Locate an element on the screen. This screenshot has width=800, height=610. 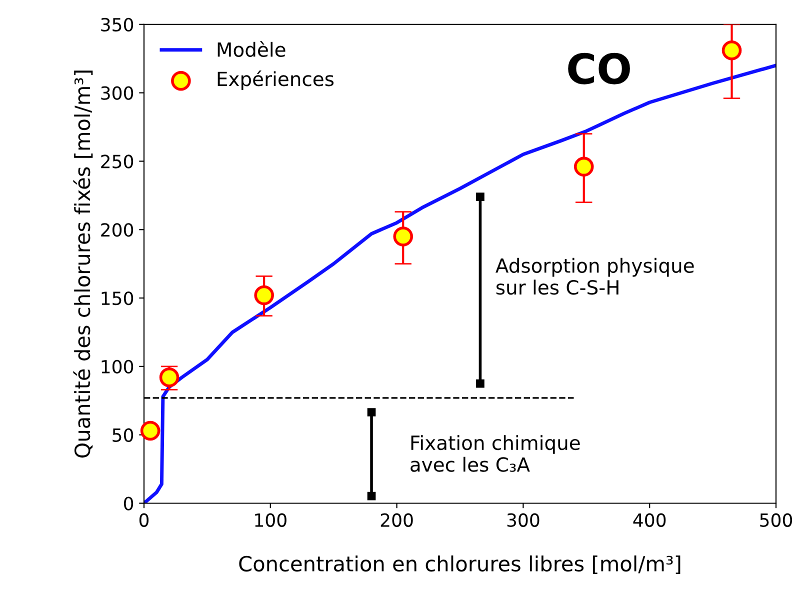
y-tick-label: 150 is located at coordinates (118, 298).